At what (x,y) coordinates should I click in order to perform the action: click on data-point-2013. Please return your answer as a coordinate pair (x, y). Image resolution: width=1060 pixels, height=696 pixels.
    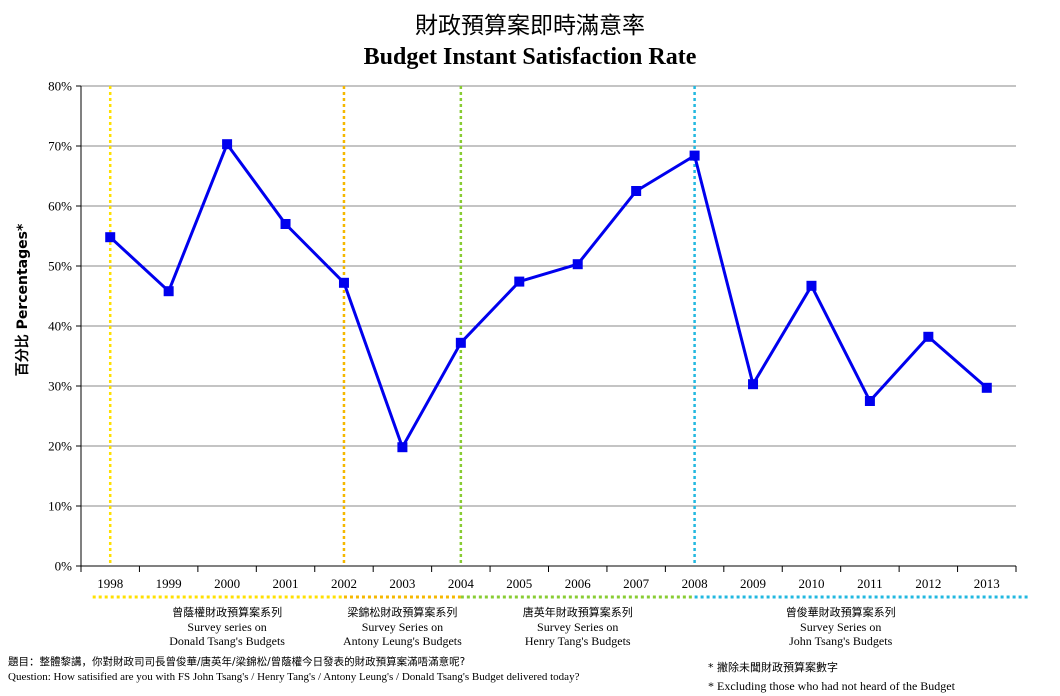
    Looking at the image, I should click on (986, 387).